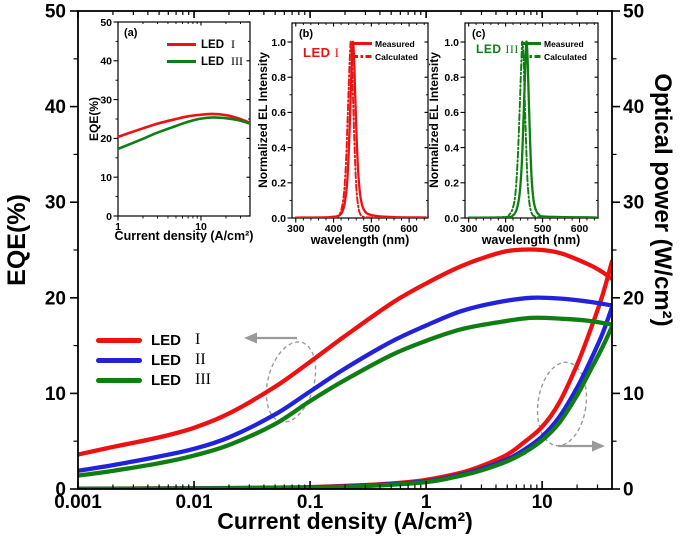  I want to click on left-y-tick-label: 40, so click(55, 107).